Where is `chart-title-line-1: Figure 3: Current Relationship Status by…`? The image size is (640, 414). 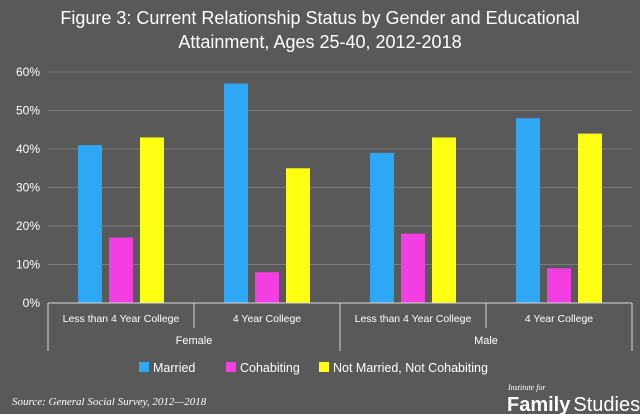
chart-title-line-1: Figure 3: Current Relationship Status by… is located at coordinates (319, 18).